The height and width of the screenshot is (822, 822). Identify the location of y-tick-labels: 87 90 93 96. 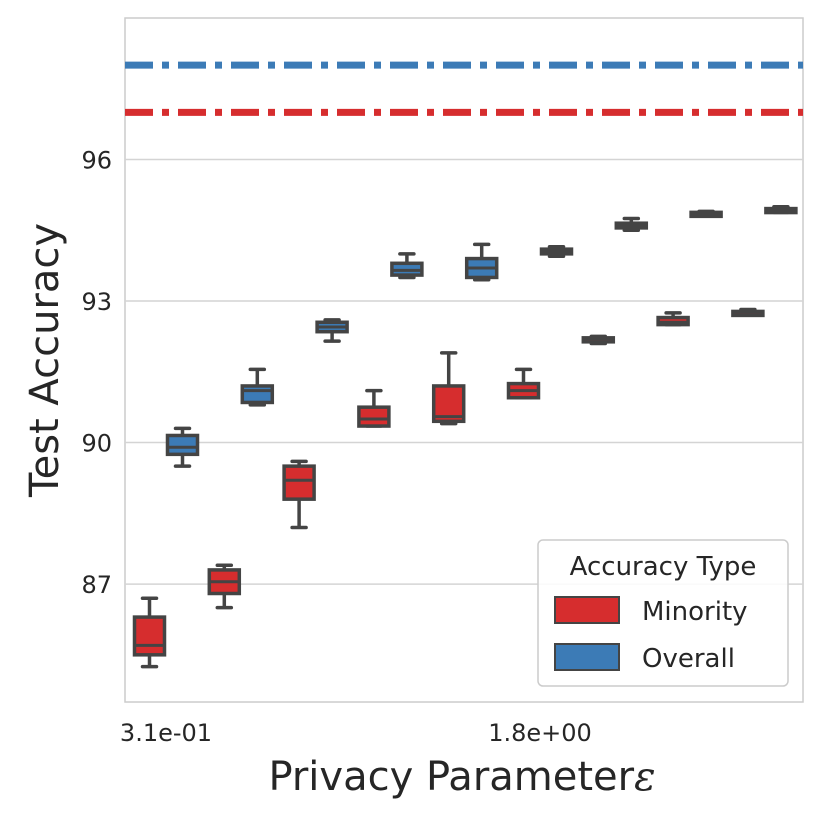
(96, 373).